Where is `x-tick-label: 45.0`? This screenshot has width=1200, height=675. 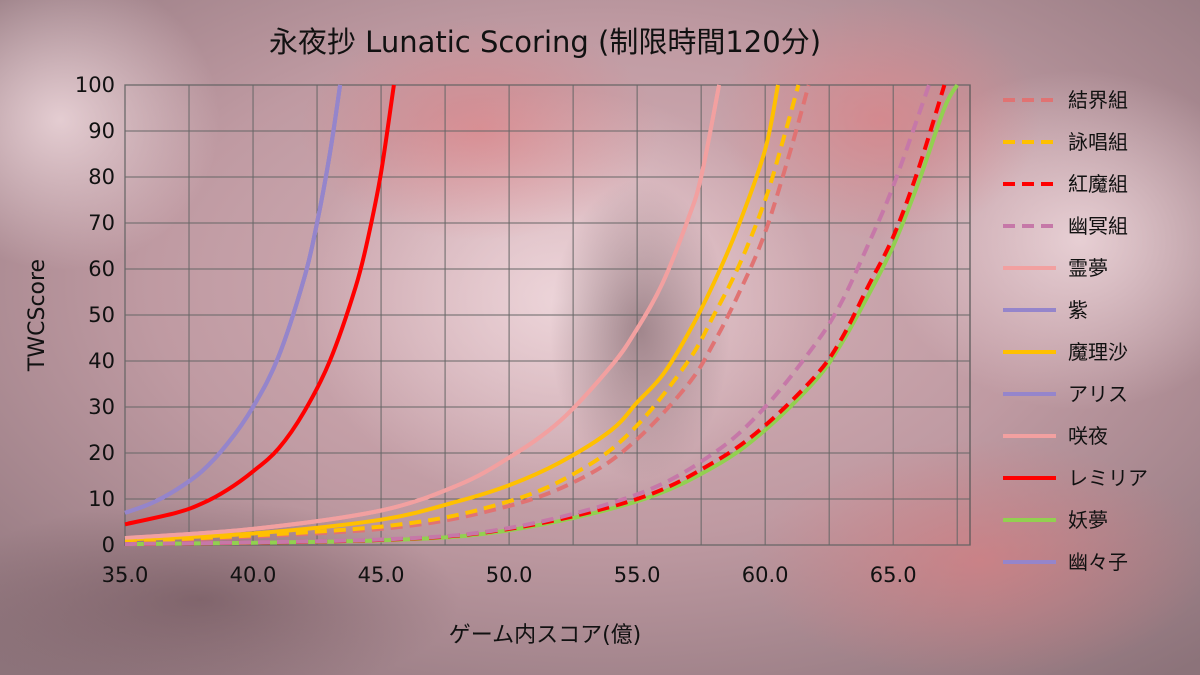 x-tick-label: 45.0 is located at coordinates (381, 575).